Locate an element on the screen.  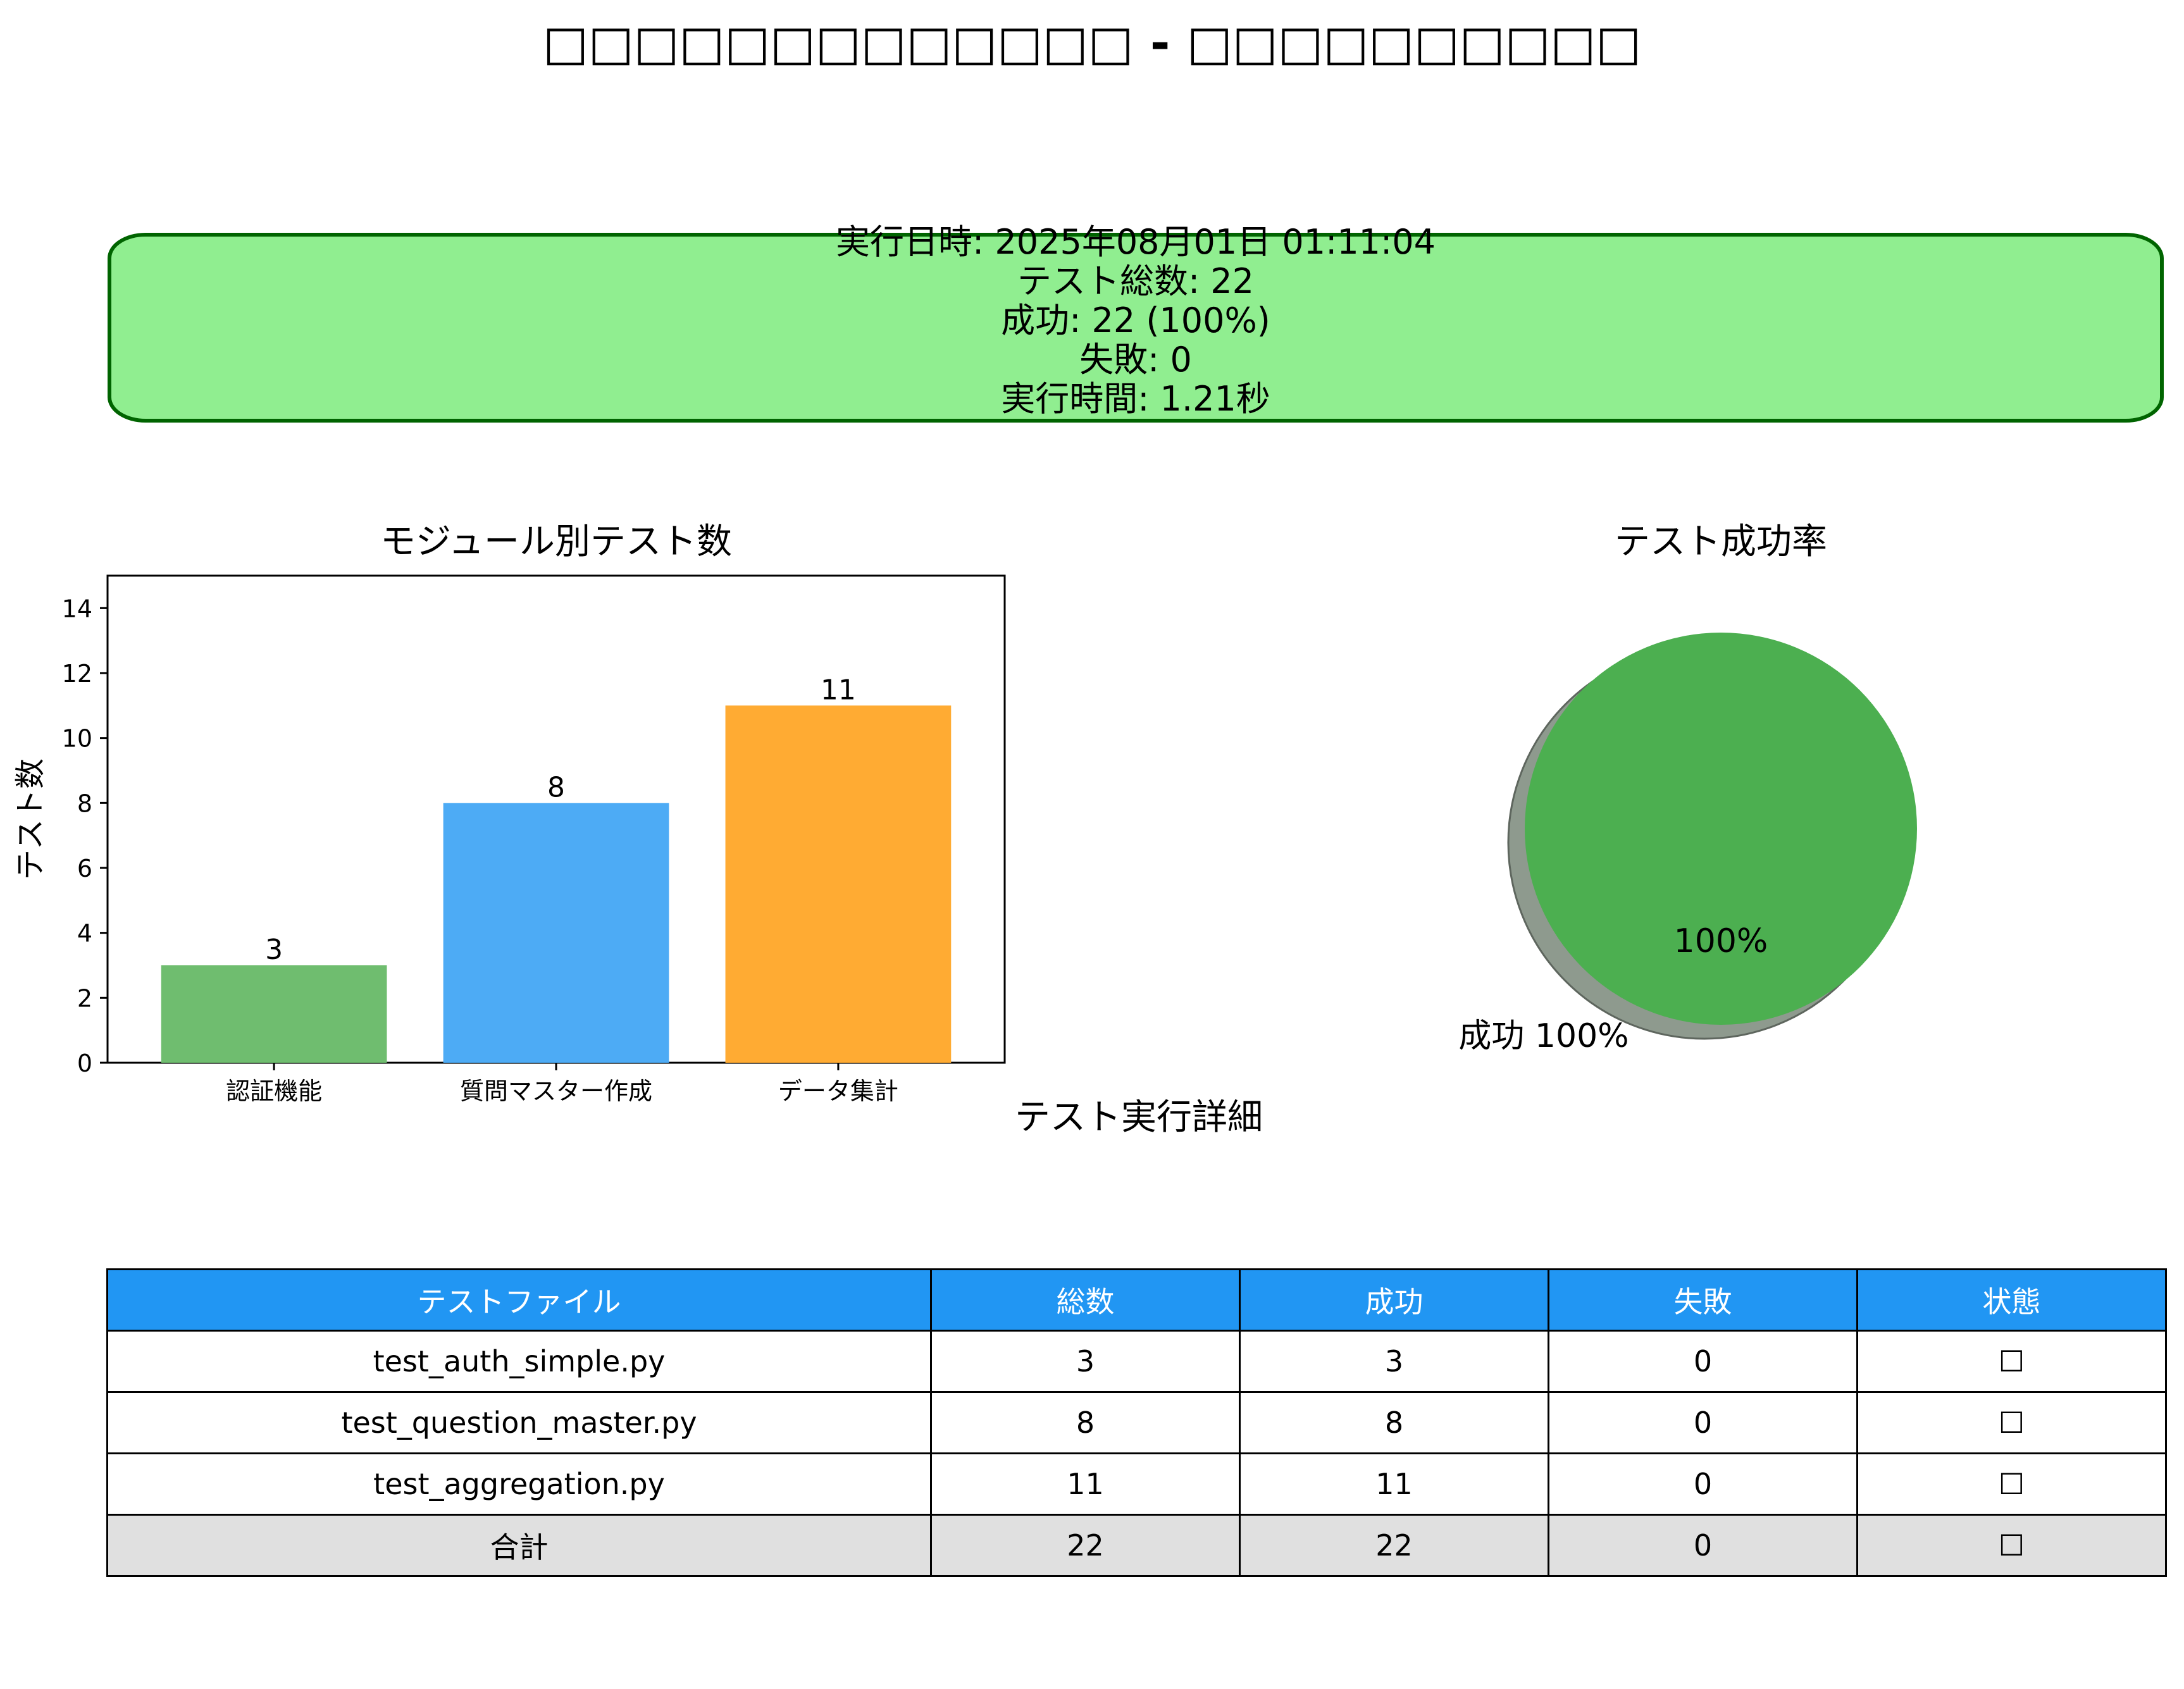
y-tick-label: 0 is located at coordinates (84, 1063).